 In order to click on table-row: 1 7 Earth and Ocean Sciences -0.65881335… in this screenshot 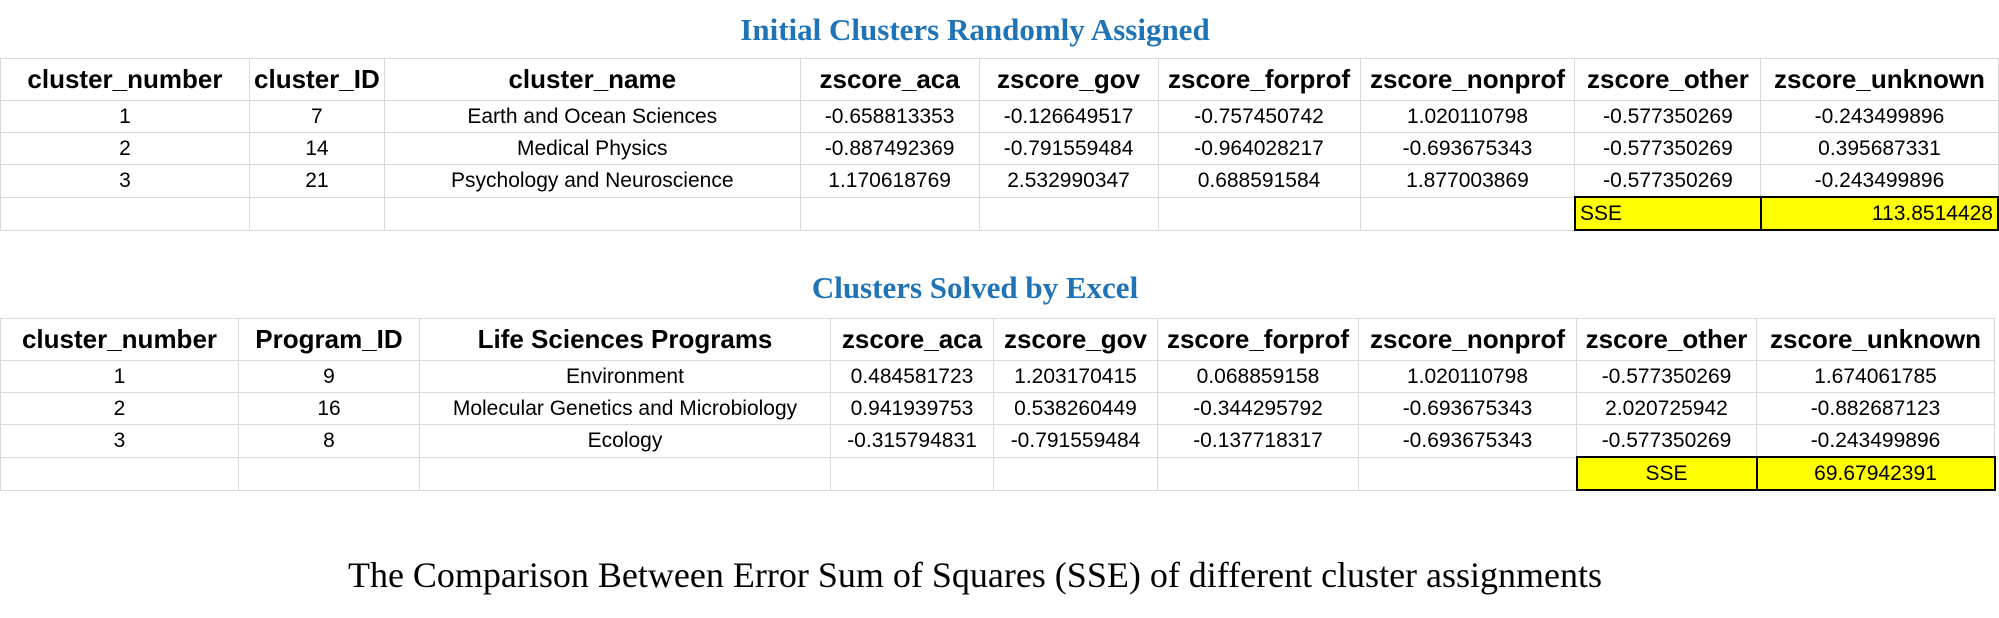, I will do `click(999, 116)`.